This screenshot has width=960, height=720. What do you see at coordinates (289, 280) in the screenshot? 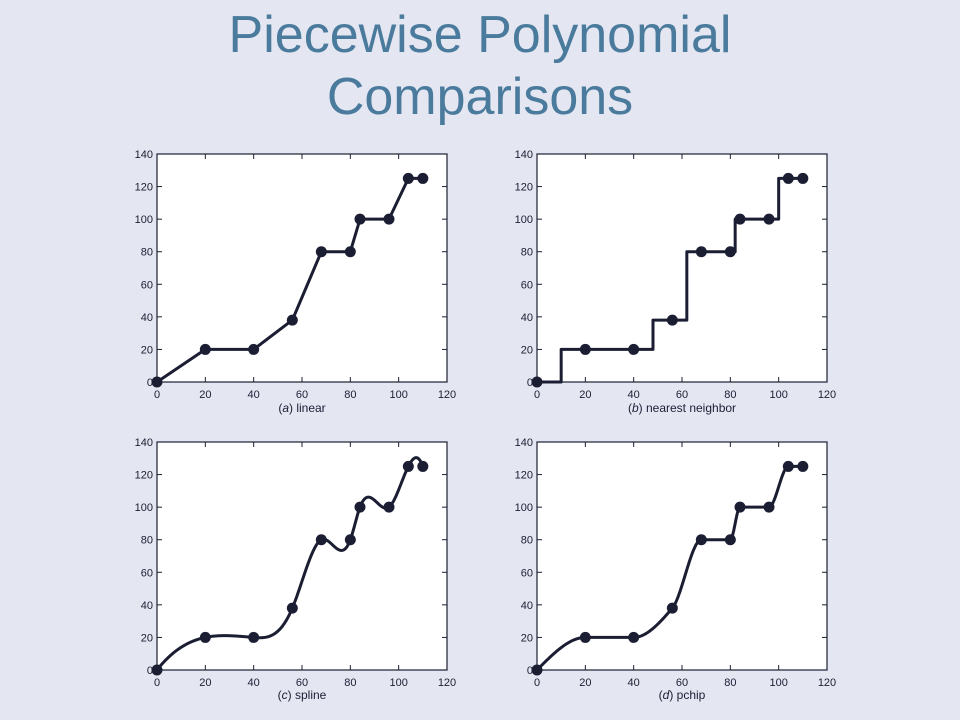
I see `series-line-linear` at bounding box center [289, 280].